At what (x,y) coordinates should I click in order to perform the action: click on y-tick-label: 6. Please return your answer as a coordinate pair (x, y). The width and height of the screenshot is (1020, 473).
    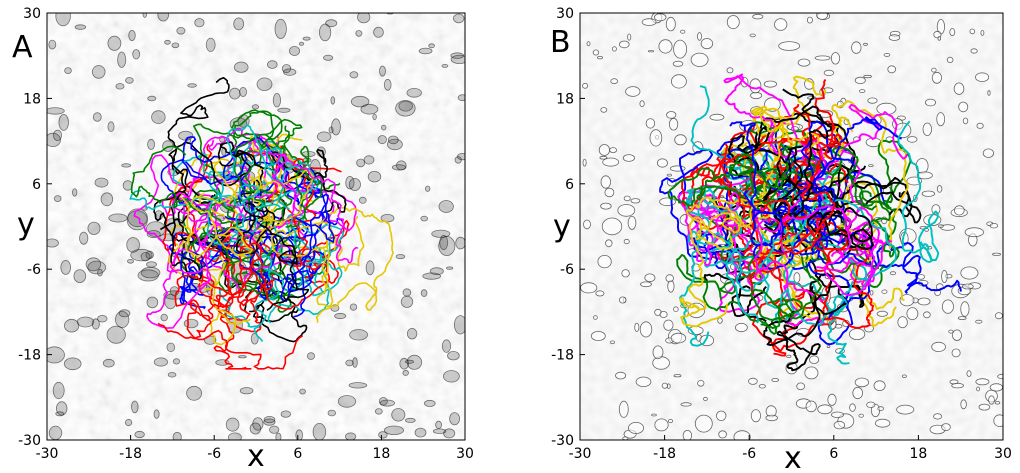
    Looking at the image, I should click on (36, 185).